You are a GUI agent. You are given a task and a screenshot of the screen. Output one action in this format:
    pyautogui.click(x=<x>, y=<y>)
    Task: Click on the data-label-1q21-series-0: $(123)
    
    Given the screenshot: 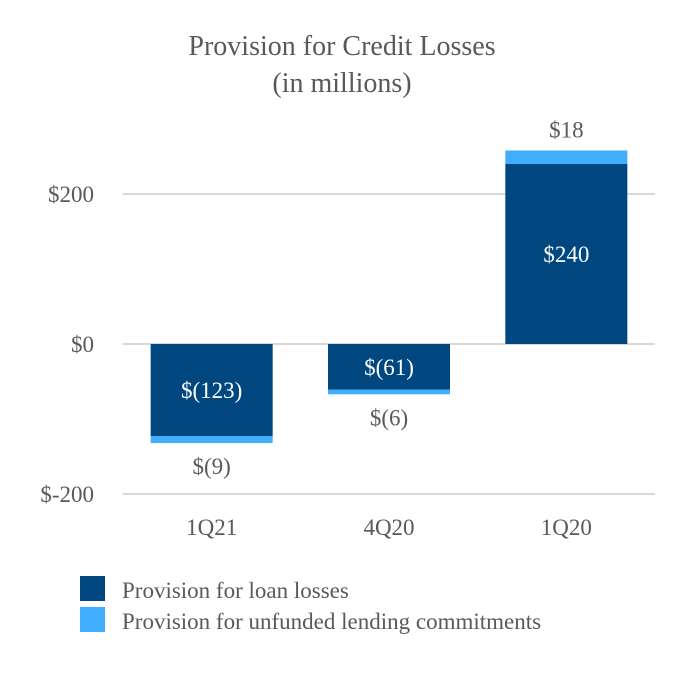 What is the action you would take?
    pyautogui.click(x=211, y=390)
    